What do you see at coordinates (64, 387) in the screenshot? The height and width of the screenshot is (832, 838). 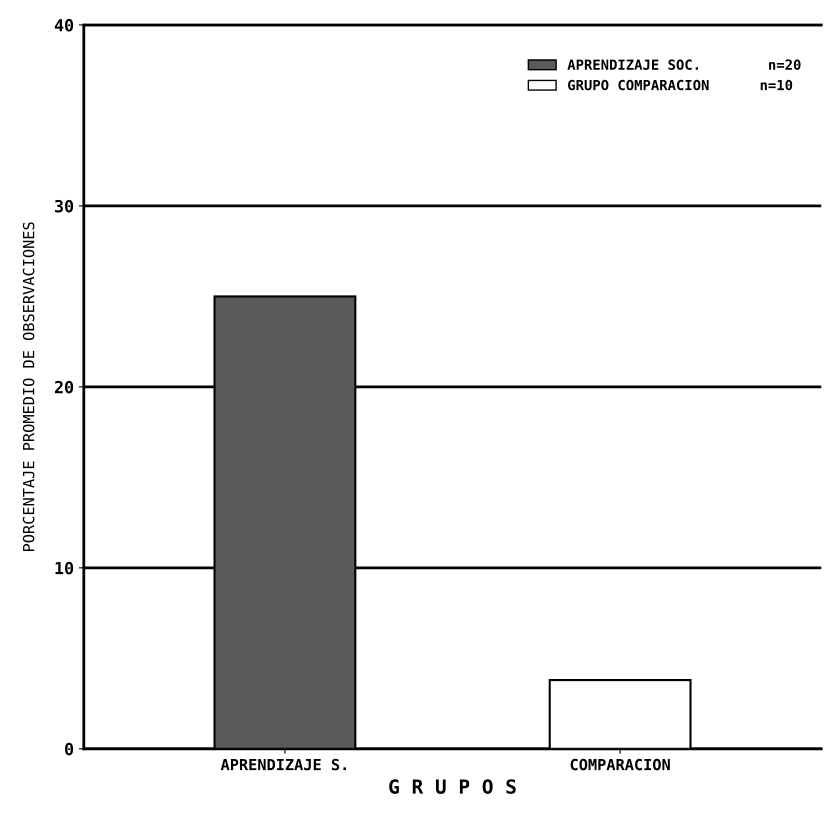 I see `y-tick-label: 20` at bounding box center [64, 387].